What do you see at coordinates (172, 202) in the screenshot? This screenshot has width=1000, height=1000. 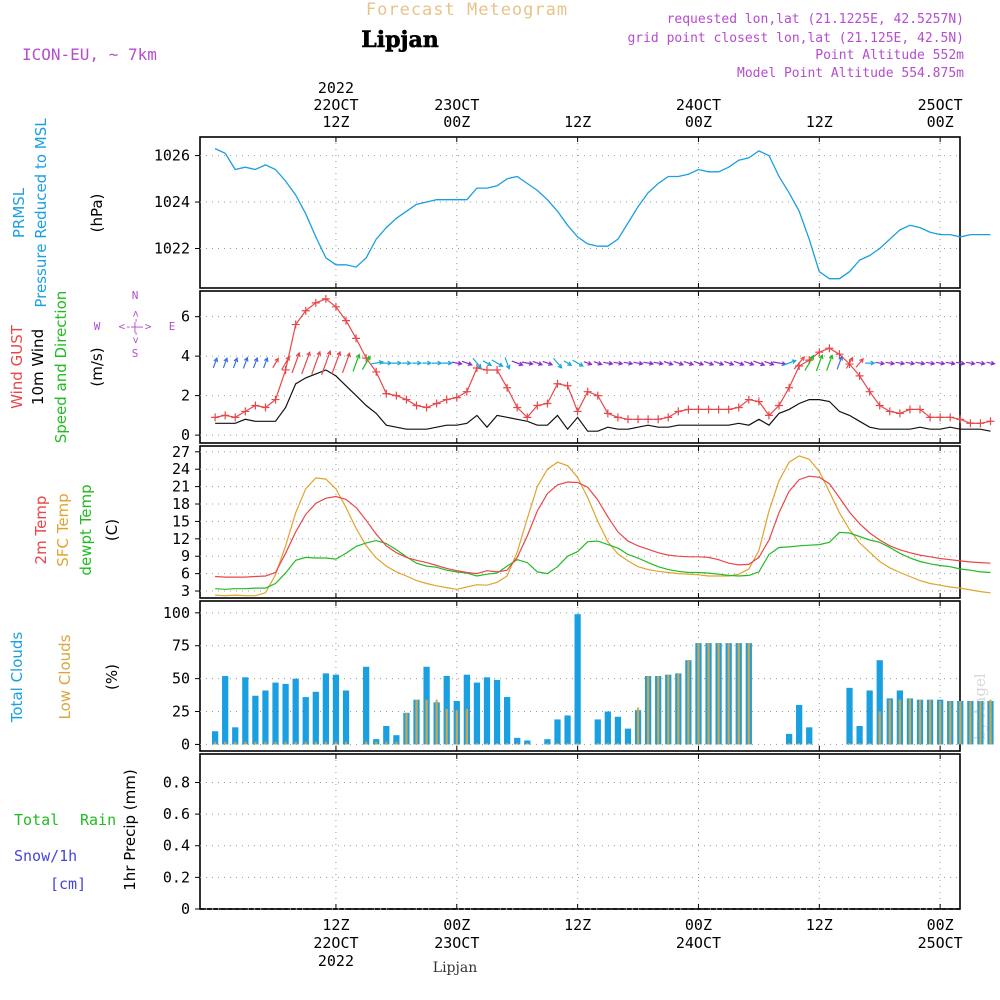 I see `y-tick-label: 1024` at bounding box center [172, 202].